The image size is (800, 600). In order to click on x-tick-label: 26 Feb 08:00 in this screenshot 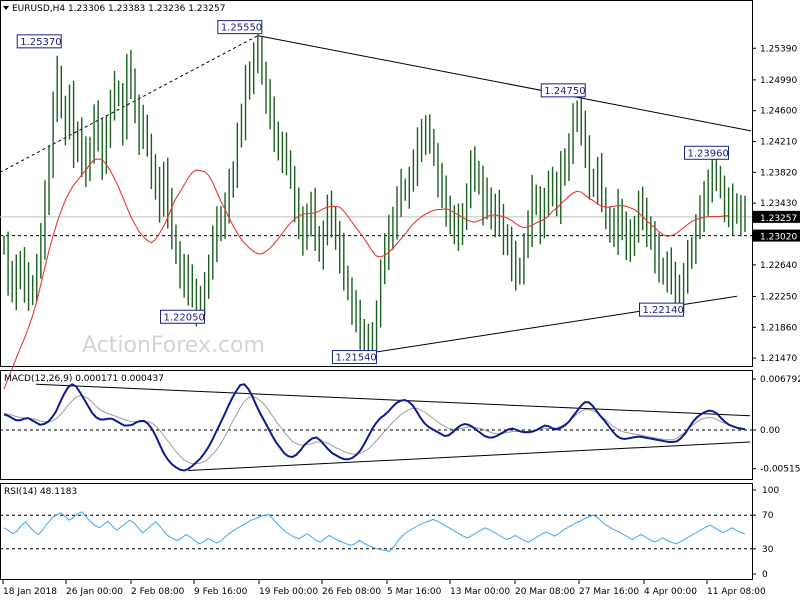, I will do `click(351, 592)`.